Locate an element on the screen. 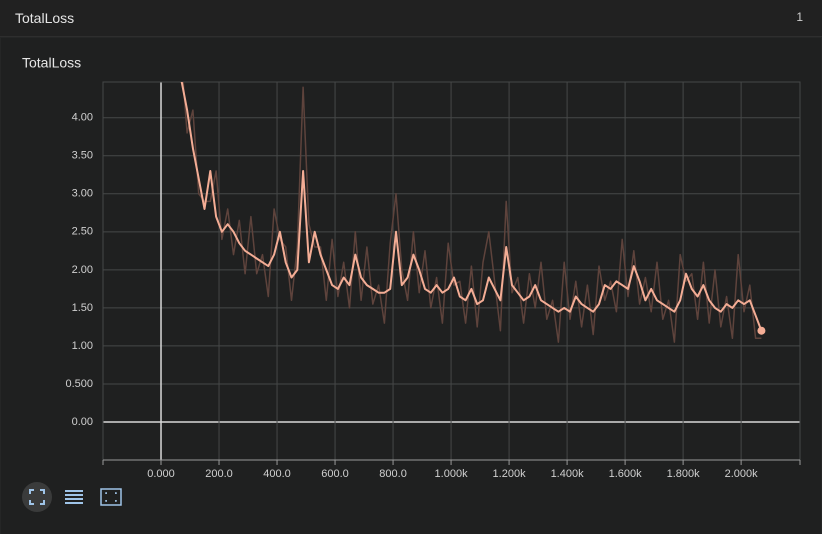  fit-domain-button is located at coordinates (111, 497).